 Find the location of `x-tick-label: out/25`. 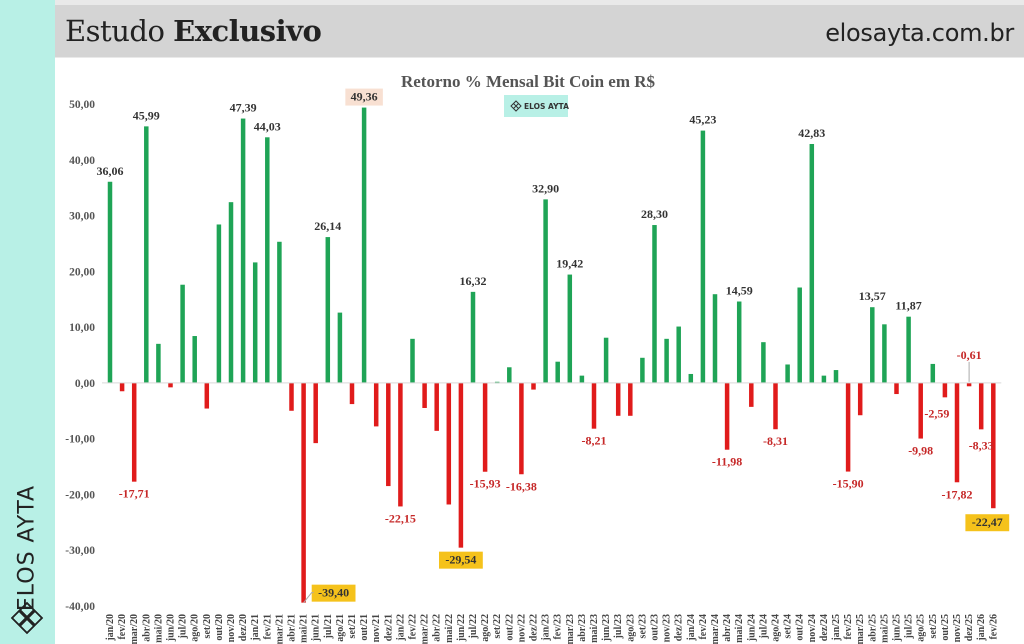

x-tick-label: out/25 is located at coordinates (945, 627).